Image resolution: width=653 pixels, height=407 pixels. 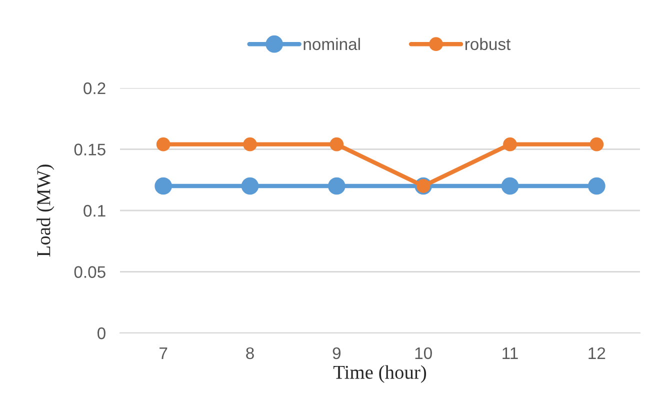 I want to click on x-tick-label: 10, so click(x=423, y=353).